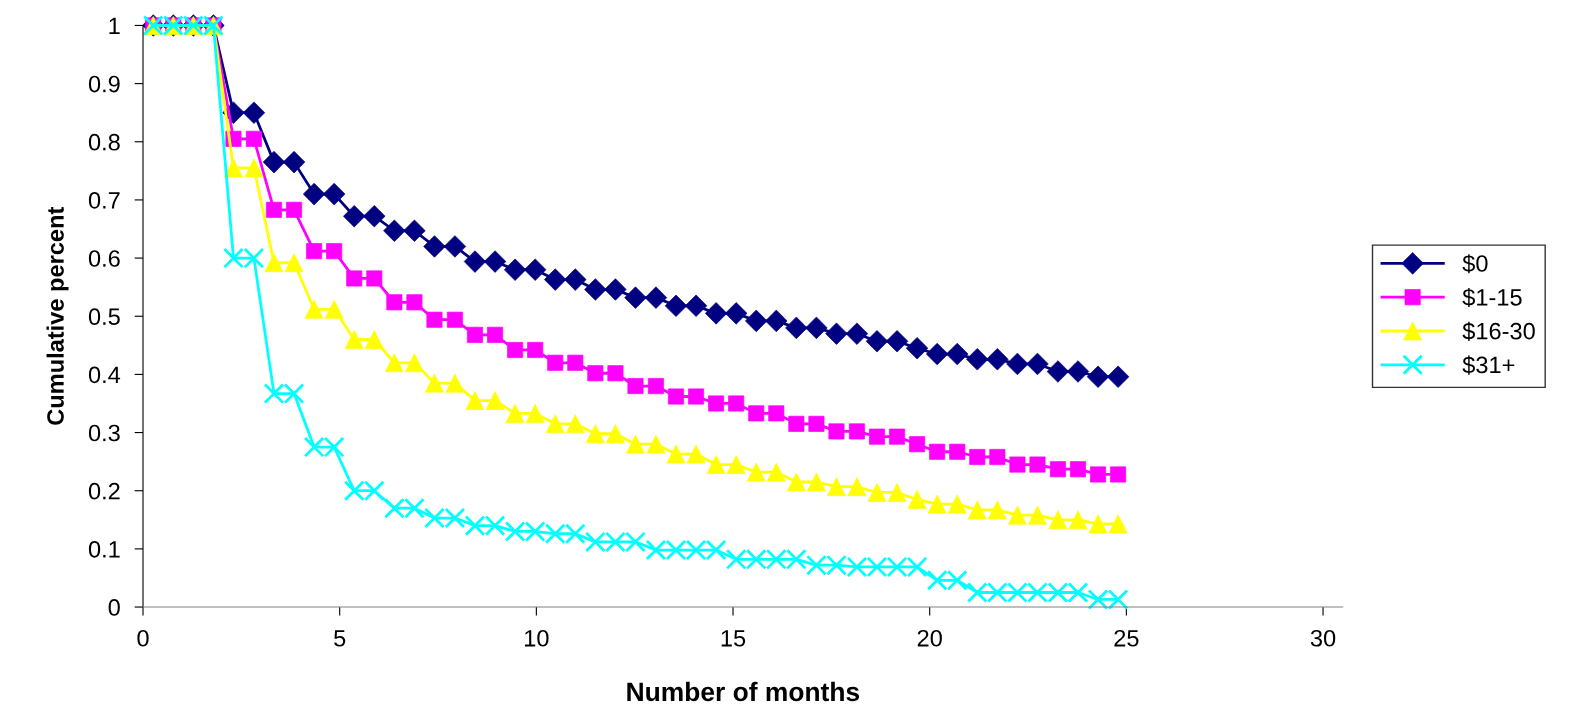  What do you see at coordinates (340, 638) in the screenshot?
I see `x-tick-label: 5` at bounding box center [340, 638].